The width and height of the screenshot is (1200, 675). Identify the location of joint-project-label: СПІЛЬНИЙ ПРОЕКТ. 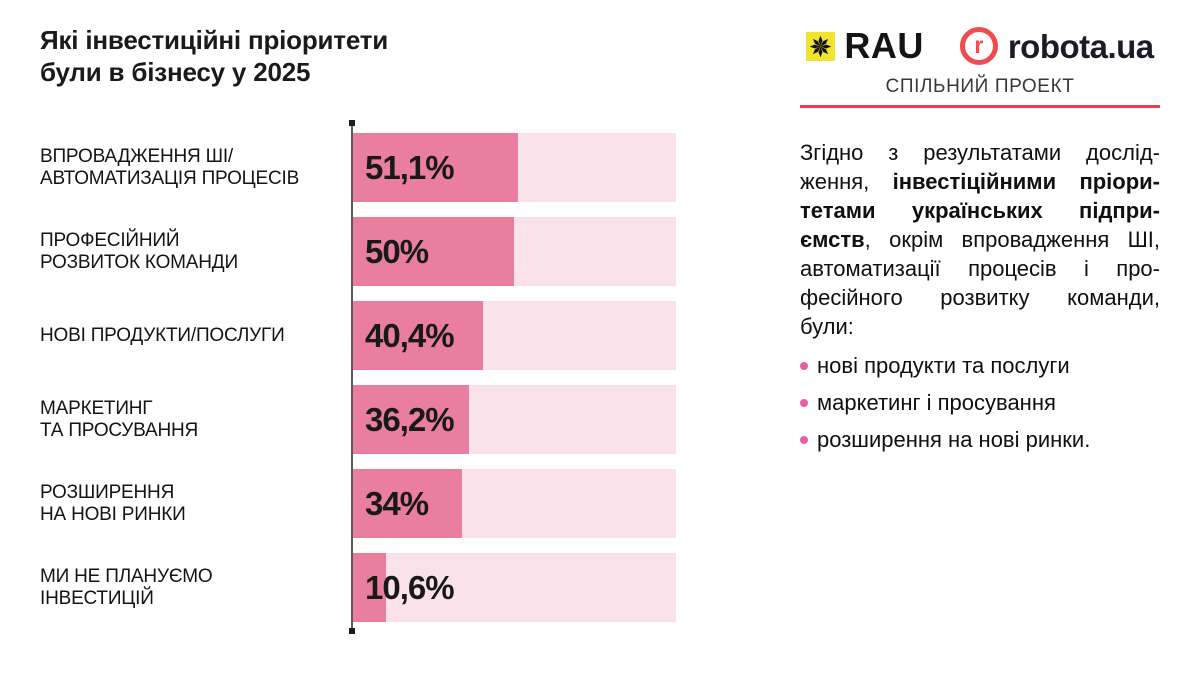
(980, 86).